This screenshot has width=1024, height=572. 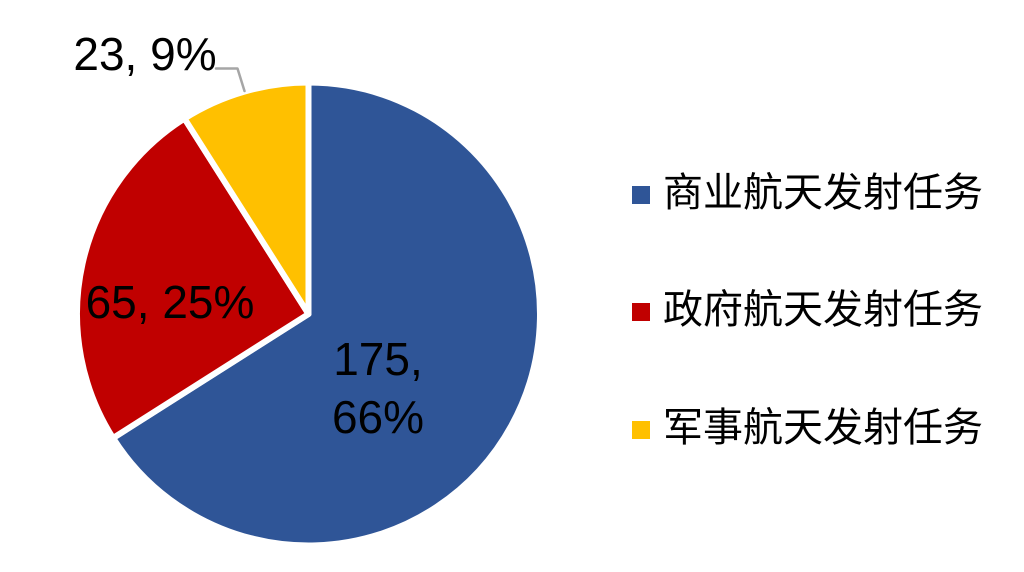 What do you see at coordinates (807, 193) in the screenshot?
I see `legend-item-commercial: 商业航天发射任务` at bounding box center [807, 193].